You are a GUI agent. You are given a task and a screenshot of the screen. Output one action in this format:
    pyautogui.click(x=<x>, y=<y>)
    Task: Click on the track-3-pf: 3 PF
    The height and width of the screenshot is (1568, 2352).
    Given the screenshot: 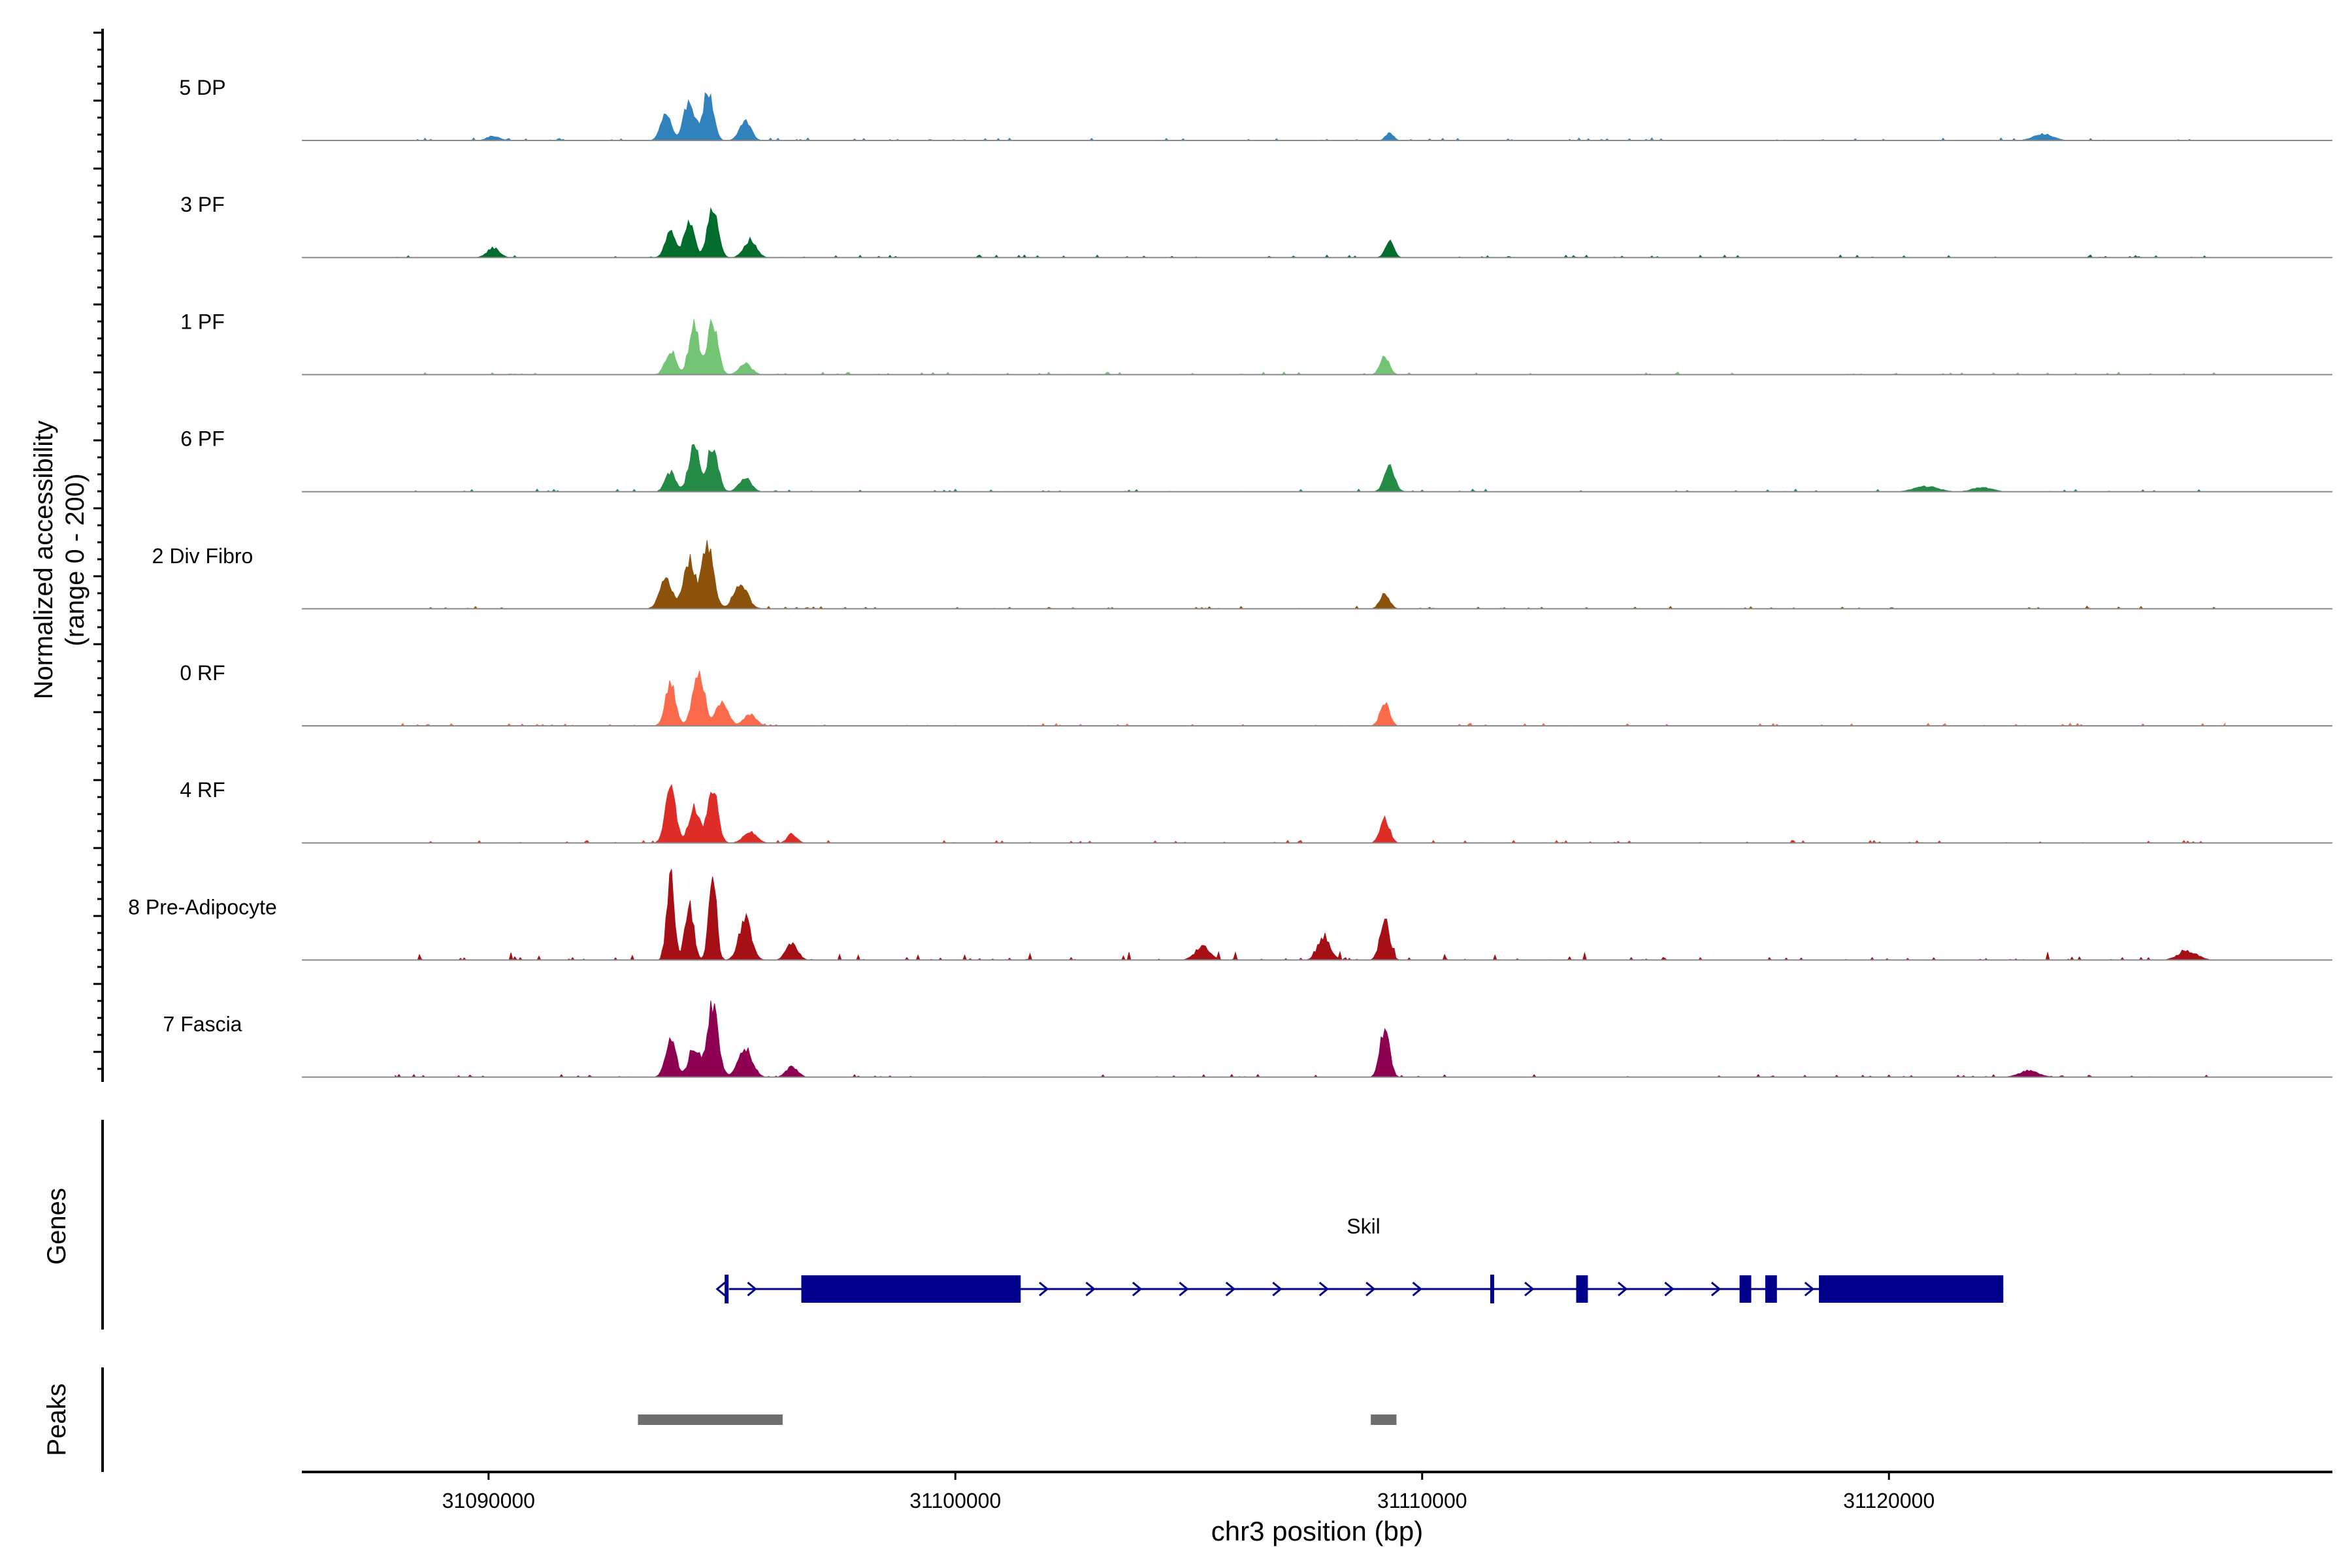 What is the action you would take?
    pyautogui.click(x=1256, y=226)
    